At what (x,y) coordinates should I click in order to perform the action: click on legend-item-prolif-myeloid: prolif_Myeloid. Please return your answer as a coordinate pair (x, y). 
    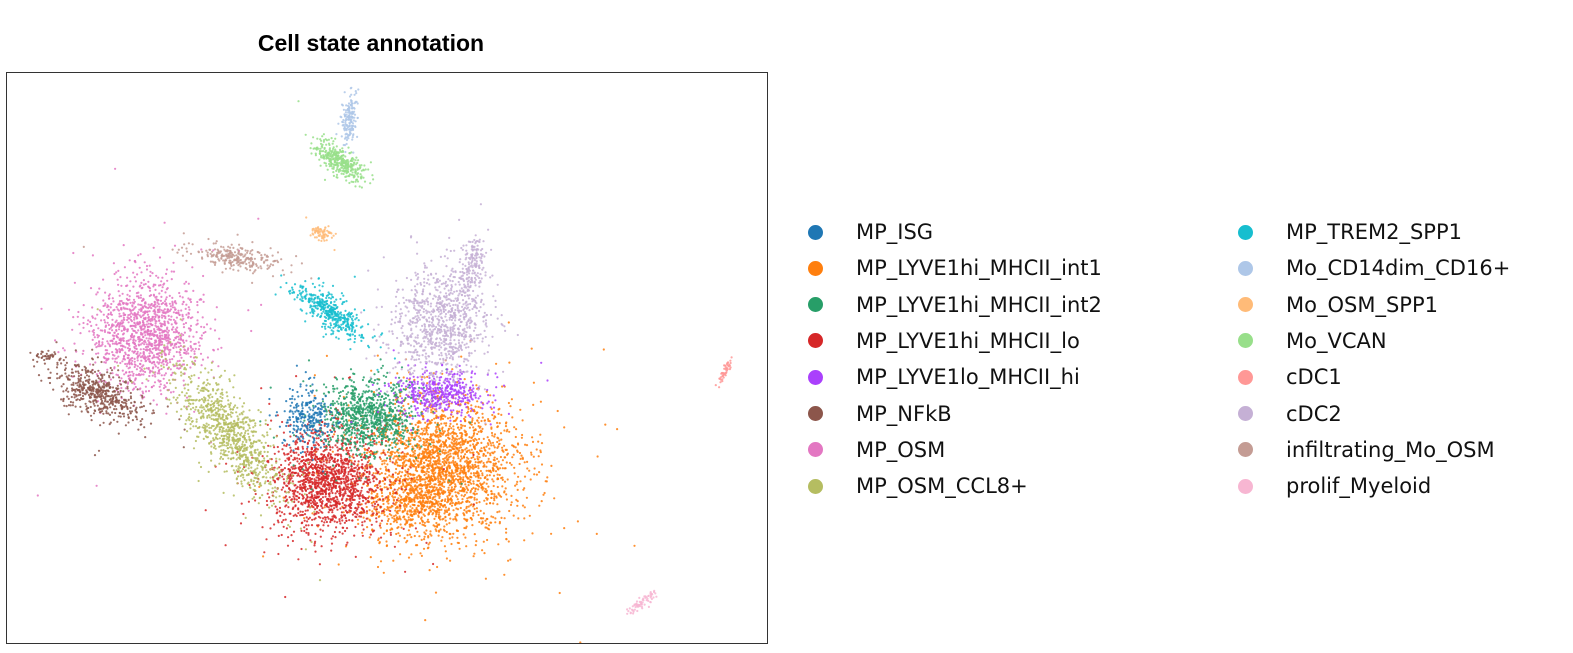
    Looking at the image, I should click on (1330, 486).